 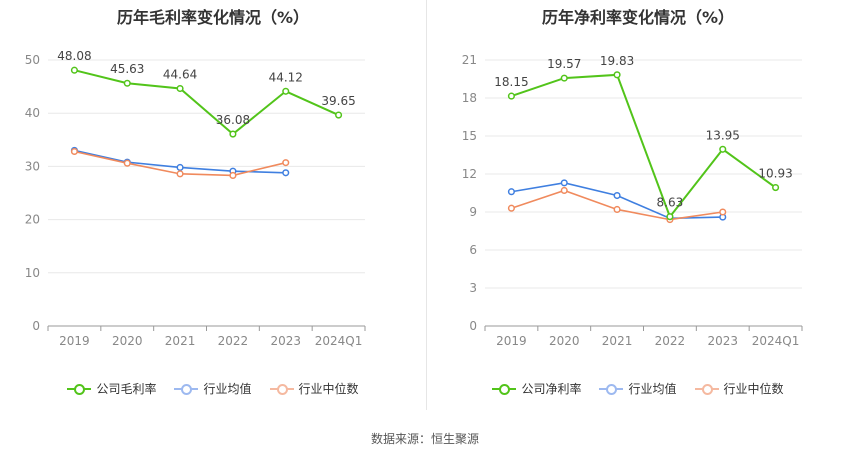 What do you see at coordinates (426, 205) in the screenshot?
I see `panel-divider` at bounding box center [426, 205].